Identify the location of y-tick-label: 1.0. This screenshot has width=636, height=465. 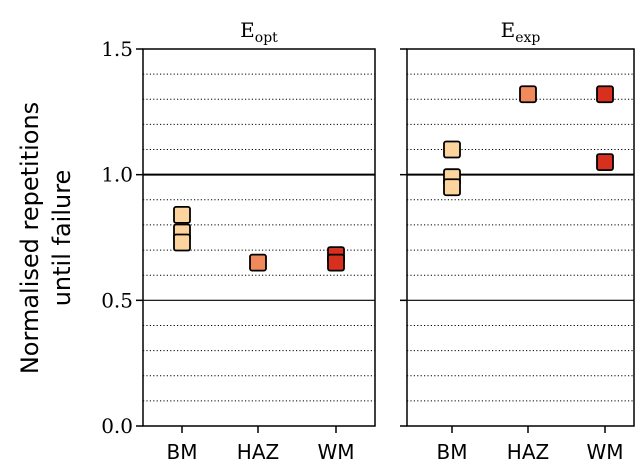
(117, 175).